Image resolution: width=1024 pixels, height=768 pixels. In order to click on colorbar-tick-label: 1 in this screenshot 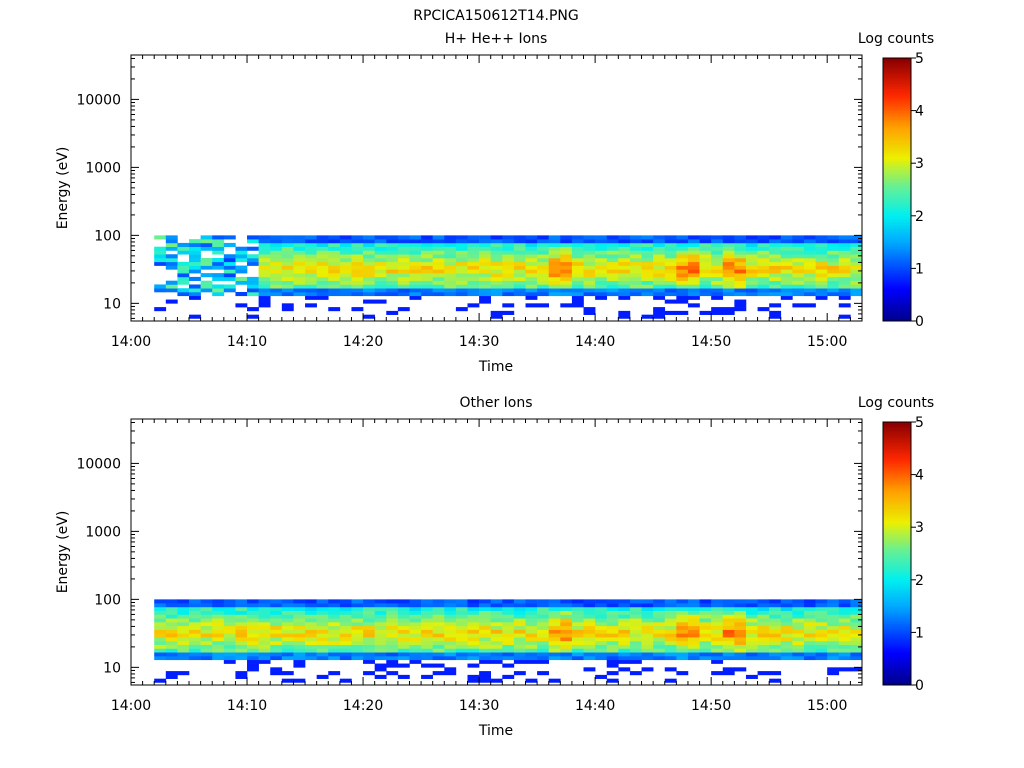, I will do `click(919, 269)`.